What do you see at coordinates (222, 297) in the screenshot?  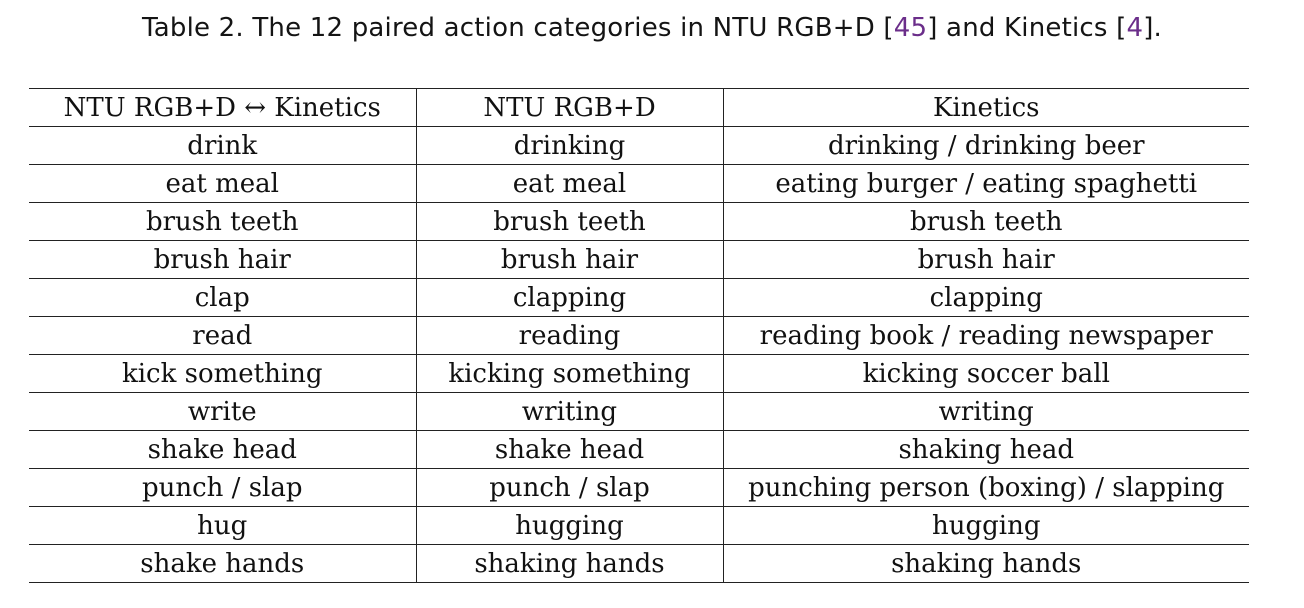 I see `cell-mapping: clap` at bounding box center [222, 297].